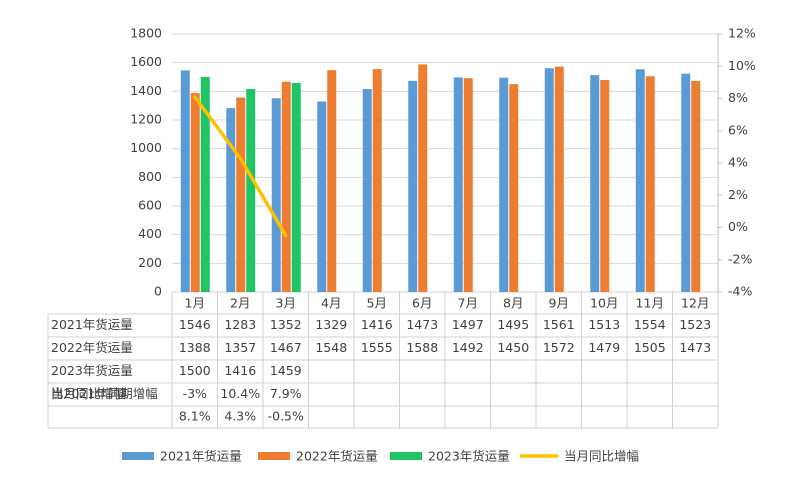 The height and width of the screenshot is (487, 785). I want to click on y-tick-label: 1600, so click(146, 61).